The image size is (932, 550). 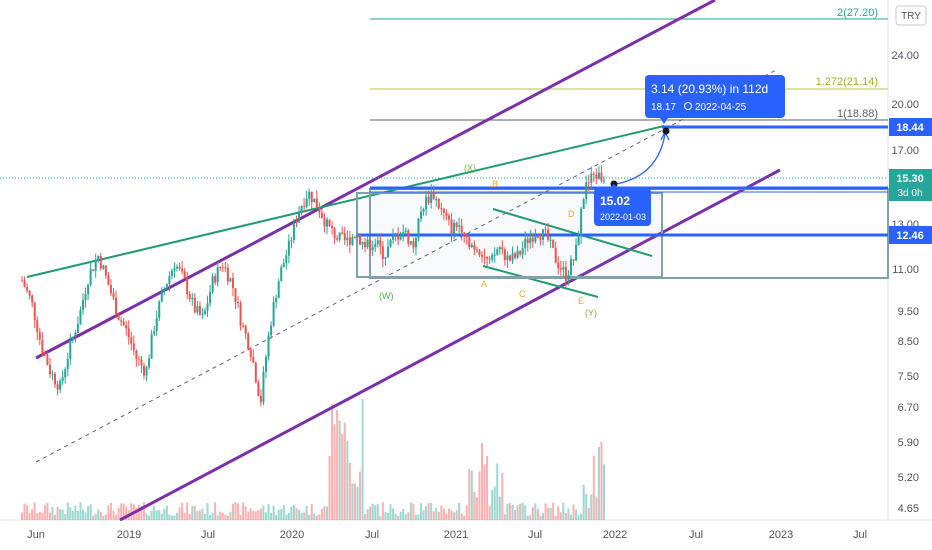 I want to click on price-tick-label: 5.90, so click(x=908, y=443).